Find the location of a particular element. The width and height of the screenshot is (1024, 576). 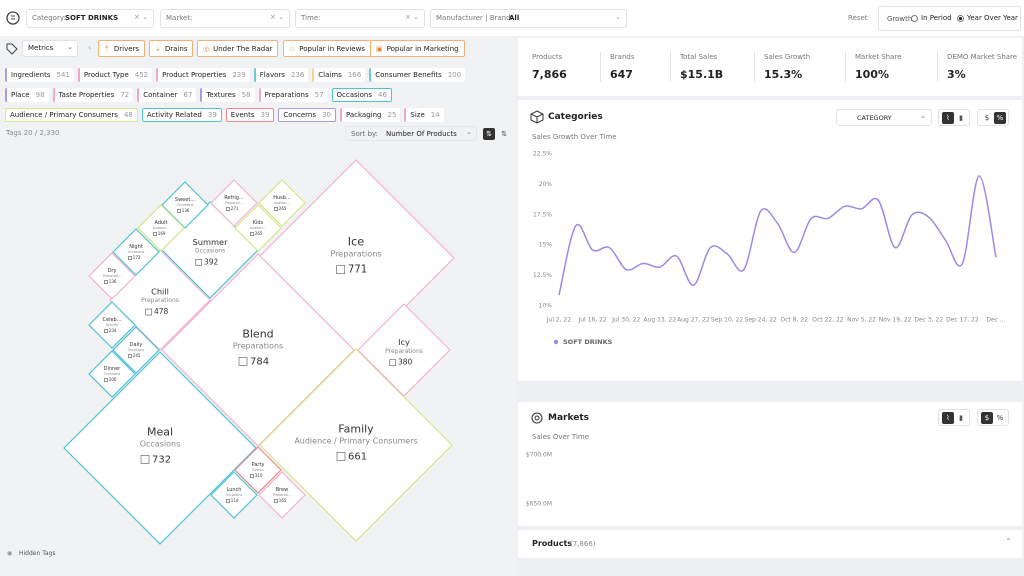

collapse-icon: ⌃ is located at coordinates (1008, 541).